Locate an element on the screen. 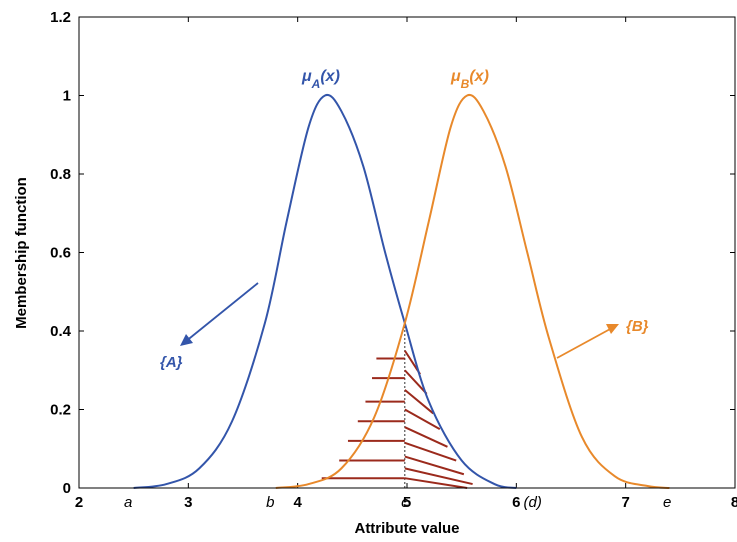 The width and height of the screenshot is (737, 542). x-tick-label: 5 is located at coordinates (407, 502).